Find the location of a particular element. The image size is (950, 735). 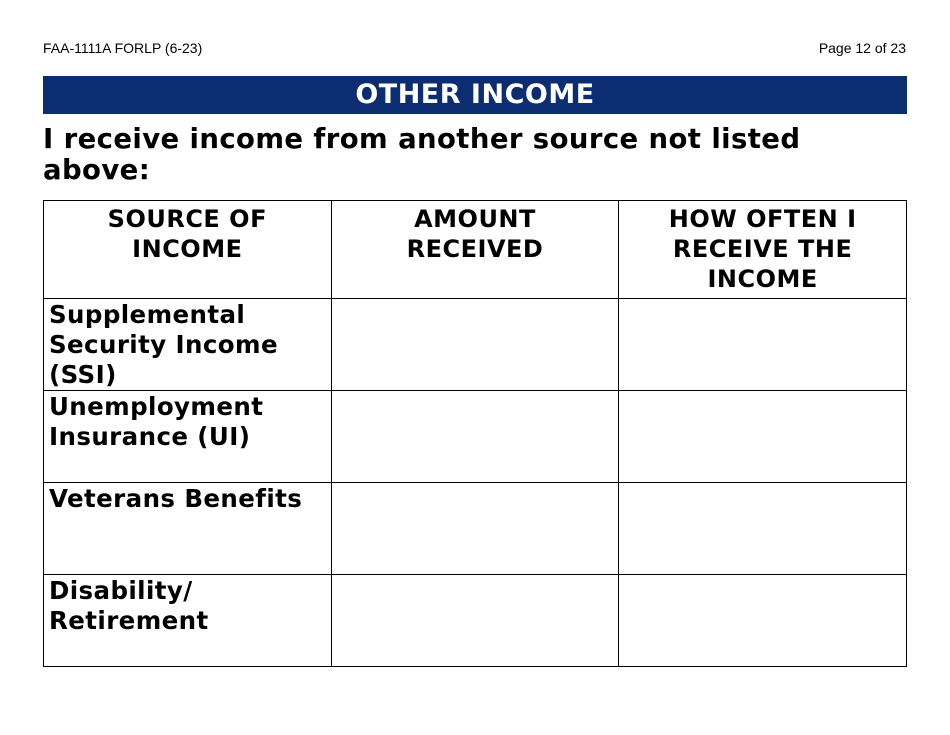

frequency-field-ui is located at coordinates (762, 436).